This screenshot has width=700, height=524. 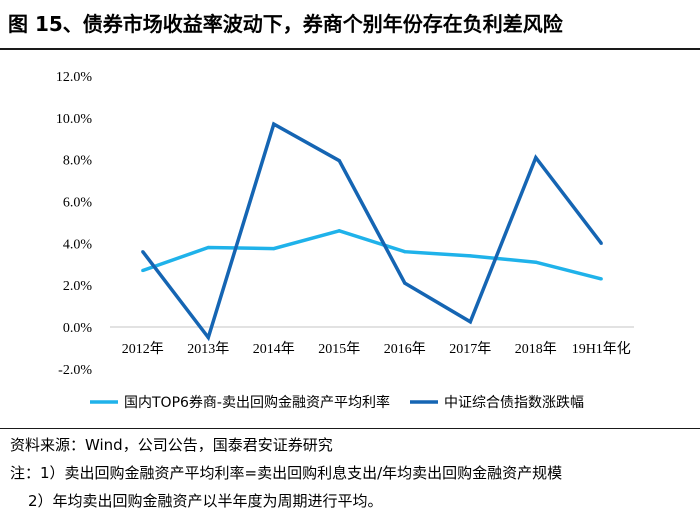 What do you see at coordinates (78, 244) in the screenshot?
I see `y-tick-label: 4.0%` at bounding box center [78, 244].